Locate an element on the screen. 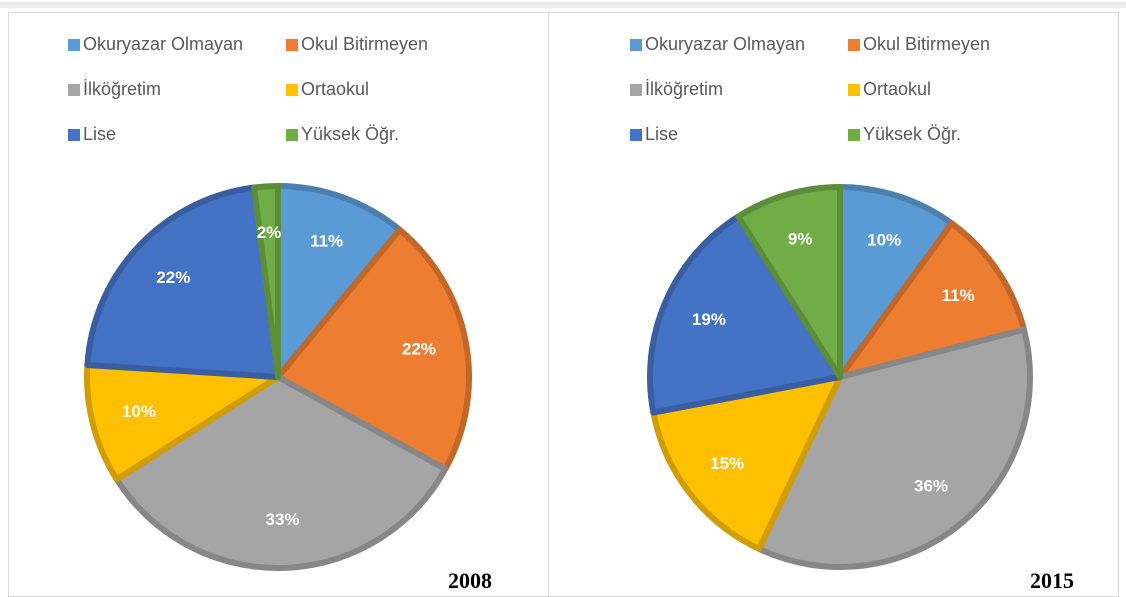  chart-title: 2015 is located at coordinates (1052, 580).